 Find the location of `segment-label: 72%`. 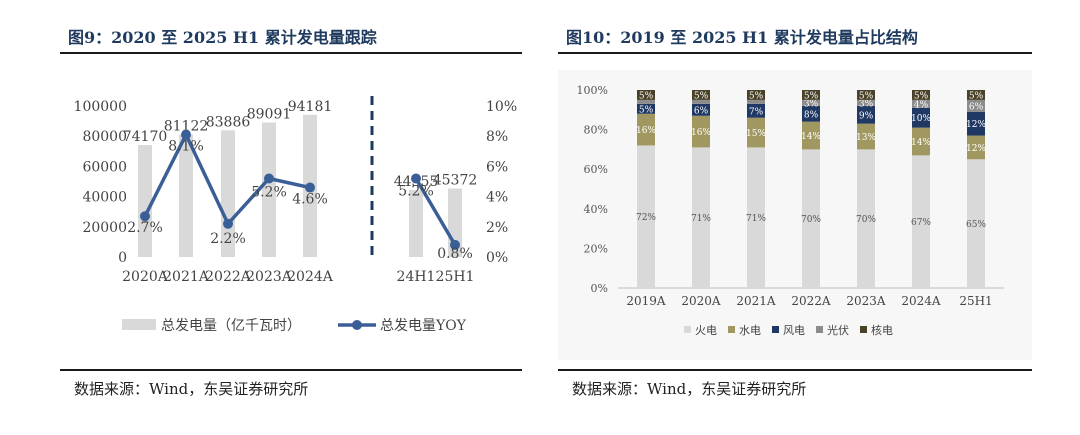

segment-label: 72% is located at coordinates (646, 218).